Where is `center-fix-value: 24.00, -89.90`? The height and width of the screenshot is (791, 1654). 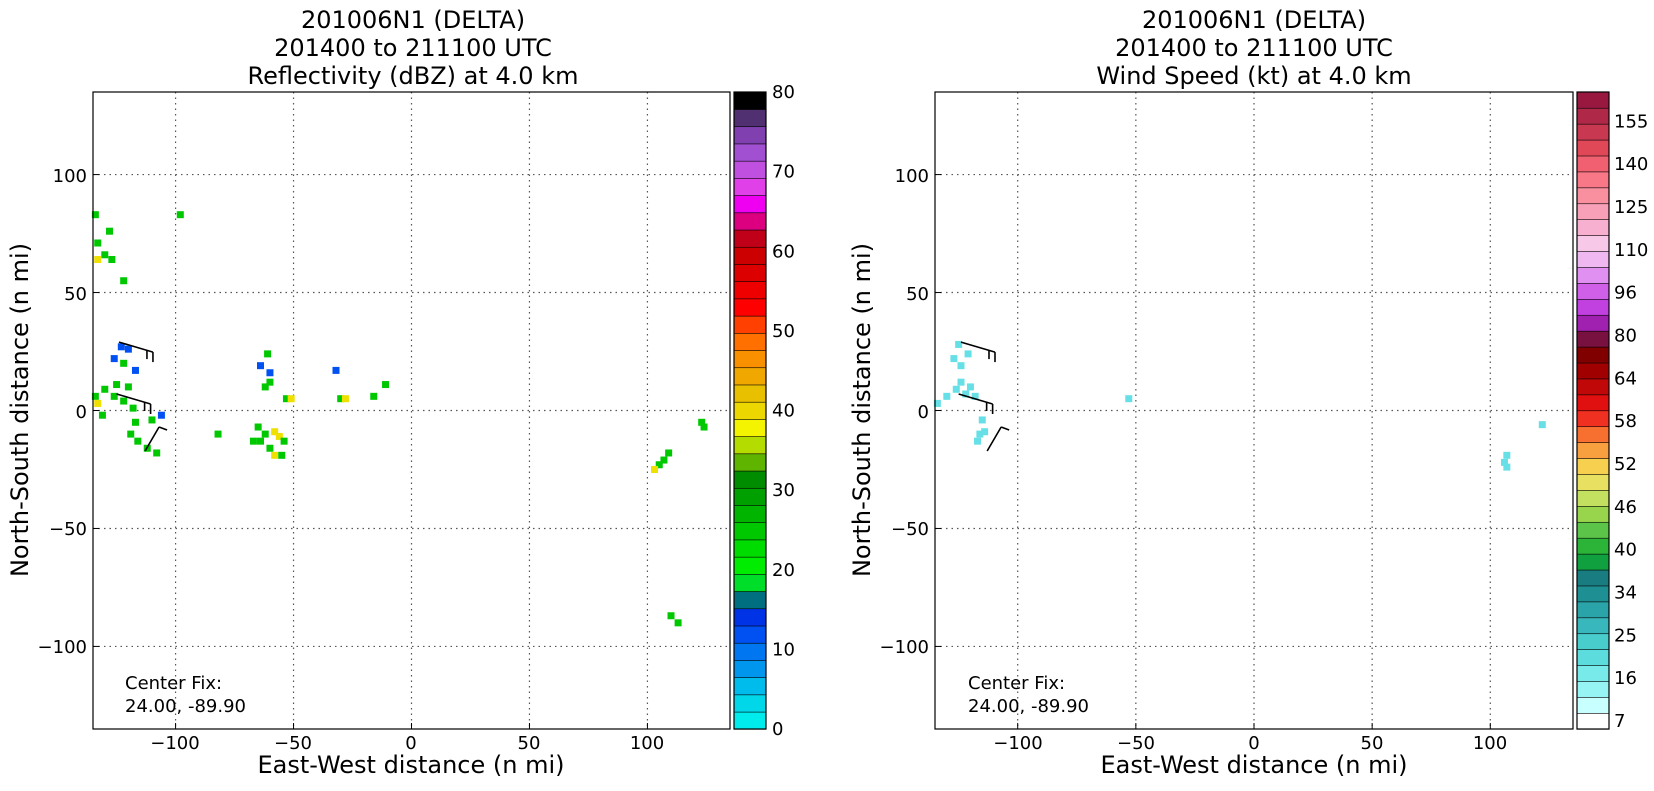
center-fix-value: 24.00, -89.90 is located at coordinates (185, 706).